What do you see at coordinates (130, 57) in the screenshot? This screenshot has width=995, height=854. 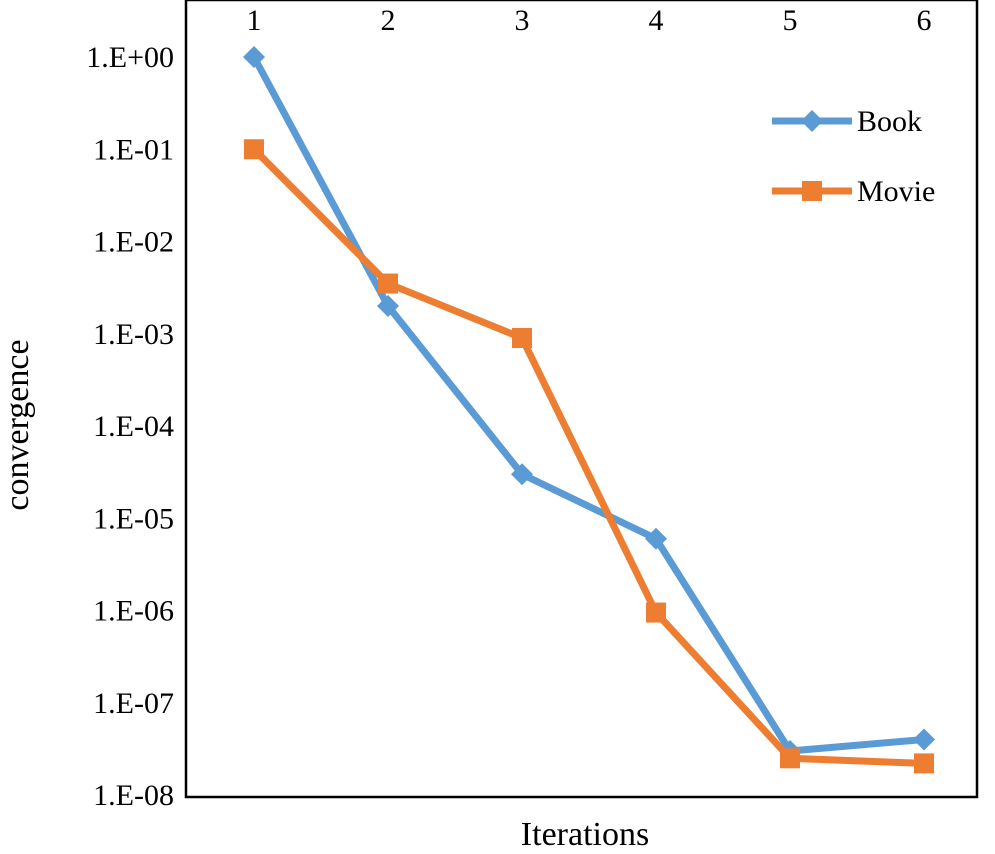 I see `y-tick-label: 1.E+00` at bounding box center [130, 57].